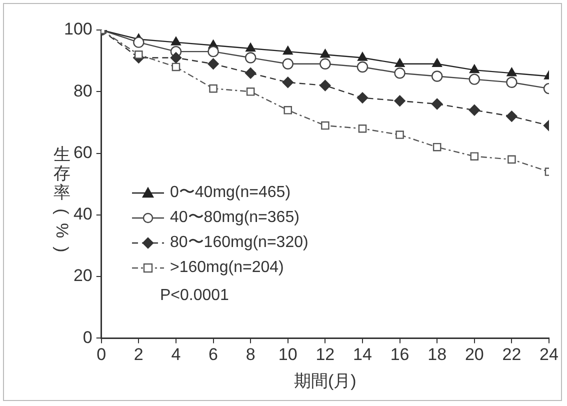 The width and height of the screenshot is (567, 406). What do you see at coordinates (362, 354) in the screenshot?
I see `x-tick-label: 14` at bounding box center [362, 354].